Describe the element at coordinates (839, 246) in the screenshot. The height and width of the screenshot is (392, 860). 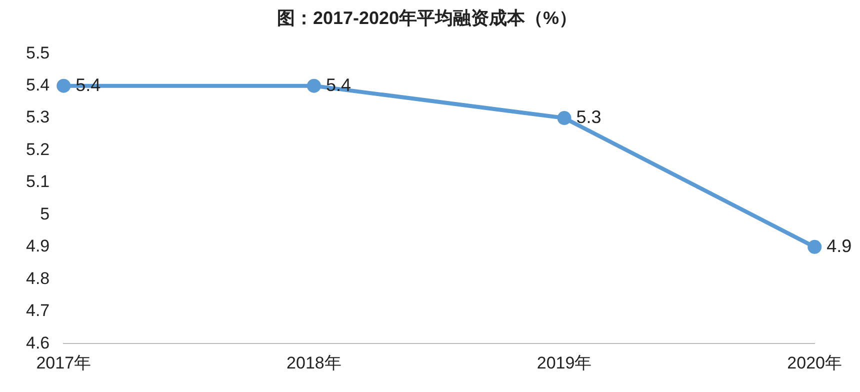
I see `data-label: 4.9` at that location.